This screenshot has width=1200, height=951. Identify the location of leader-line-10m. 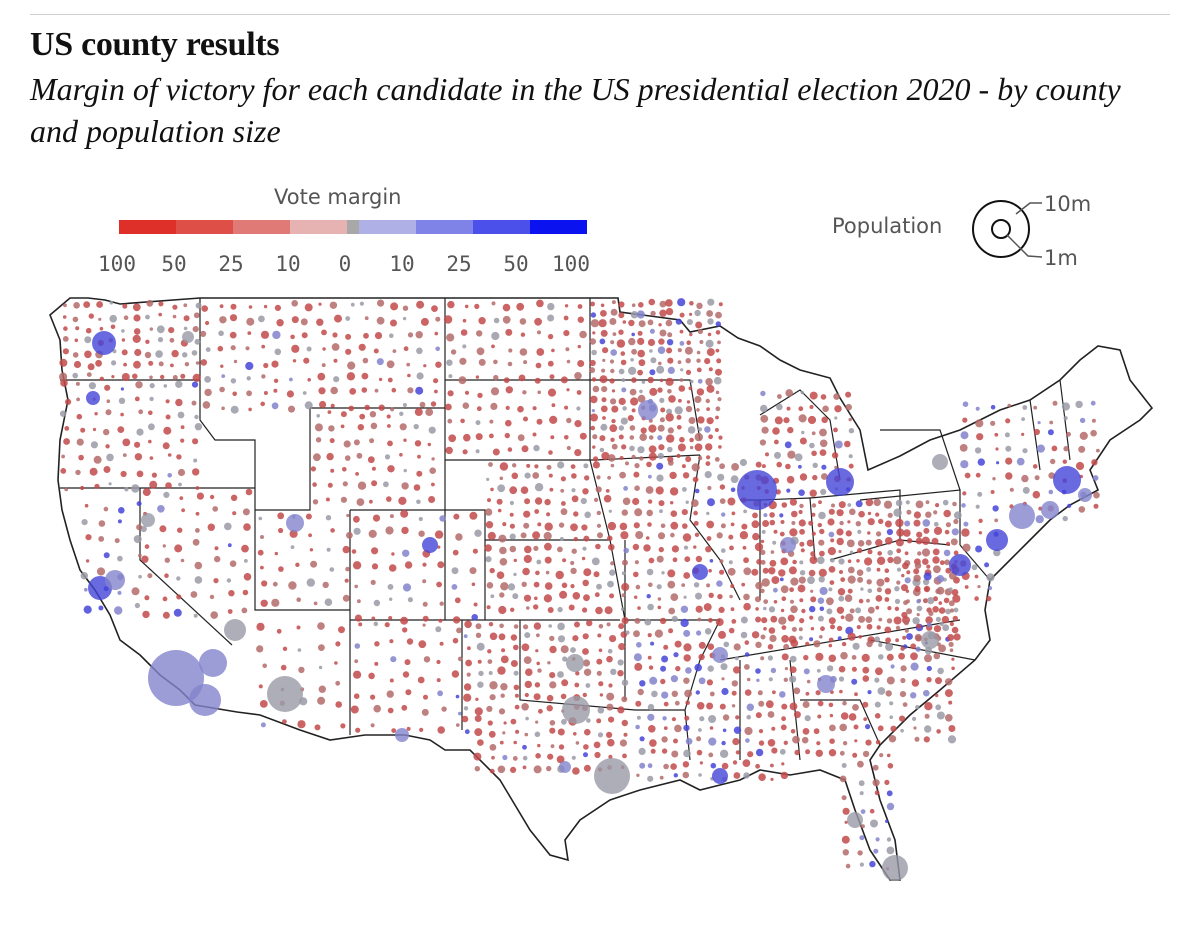
(1028, 208).